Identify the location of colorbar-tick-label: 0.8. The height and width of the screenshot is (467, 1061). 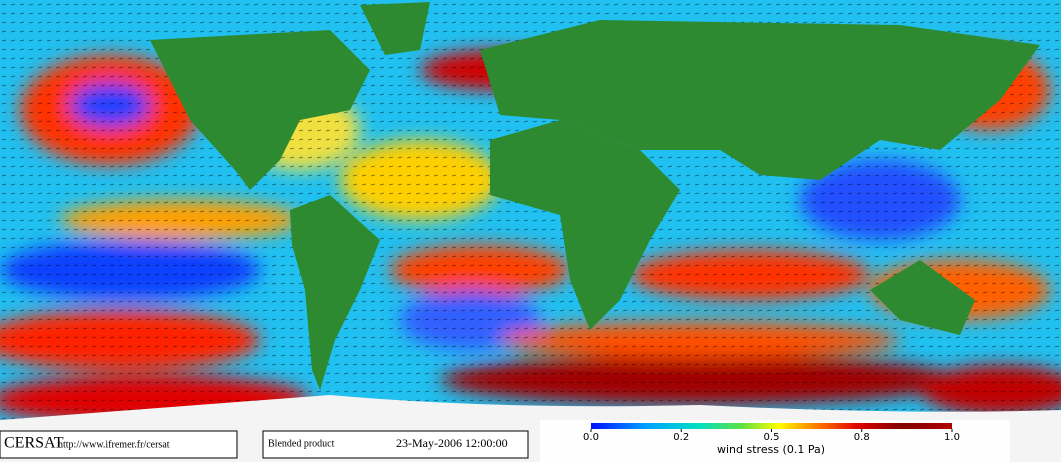
(862, 437).